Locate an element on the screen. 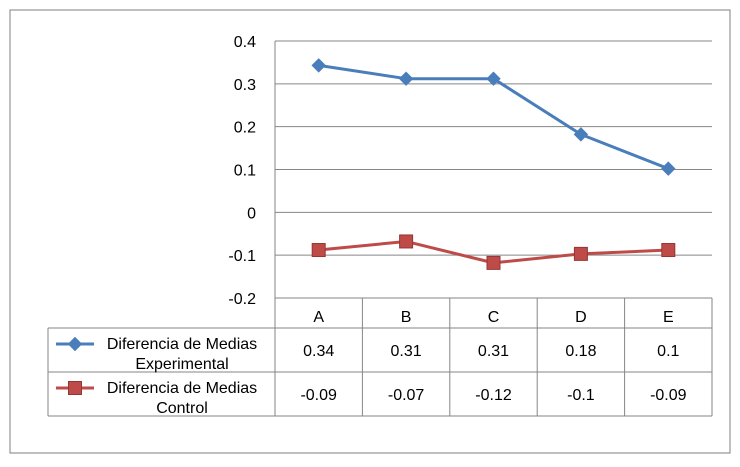 Image resolution: width=740 pixels, height=467 pixels. x-category-label: A is located at coordinates (318, 317).